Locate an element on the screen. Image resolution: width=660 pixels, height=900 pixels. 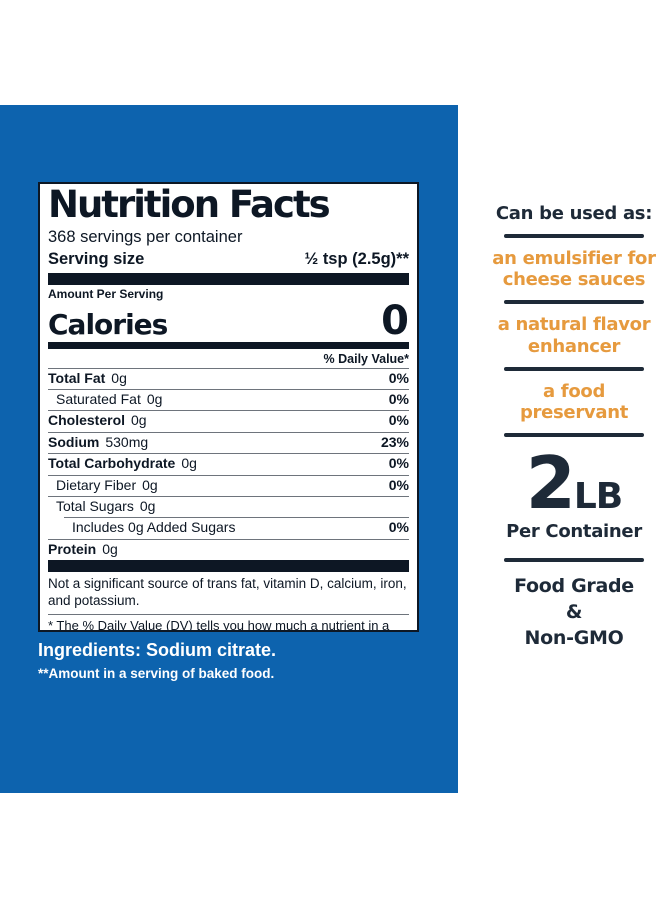
row-saturated-fat: Saturated Fat 0g 0% is located at coordinates (228, 399).